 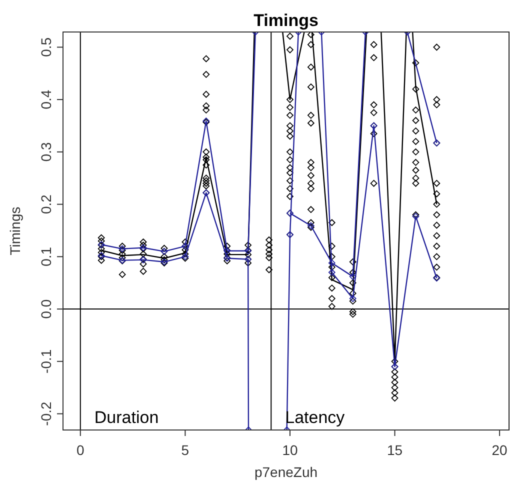 What do you see at coordinates (290, 450) in the screenshot?
I see `x-tick-label: 10` at bounding box center [290, 450].